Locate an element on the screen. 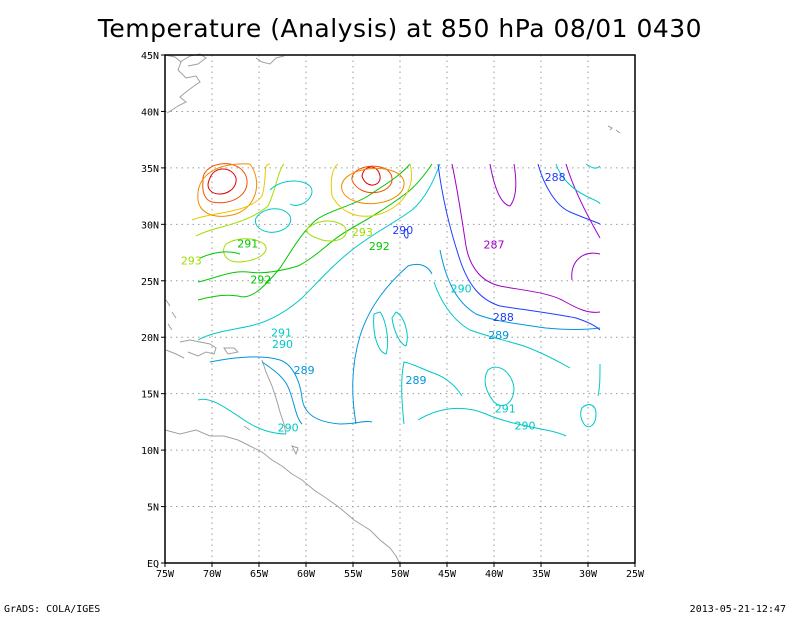 The height and width of the screenshot is (618, 800). footer-credit: GrADS: COLA/IGES is located at coordinates (52, 609).